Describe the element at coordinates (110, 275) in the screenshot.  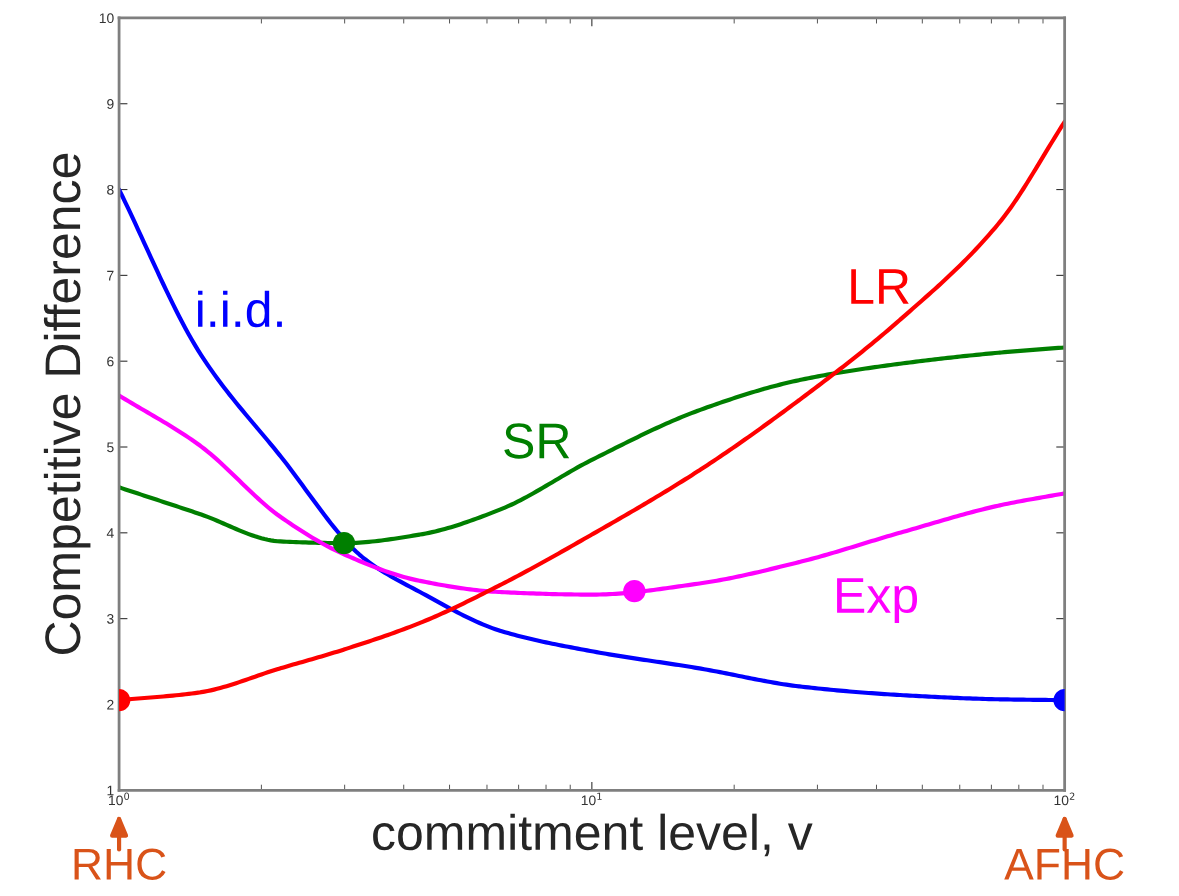
I see `y-tick-label: 7` at that location.